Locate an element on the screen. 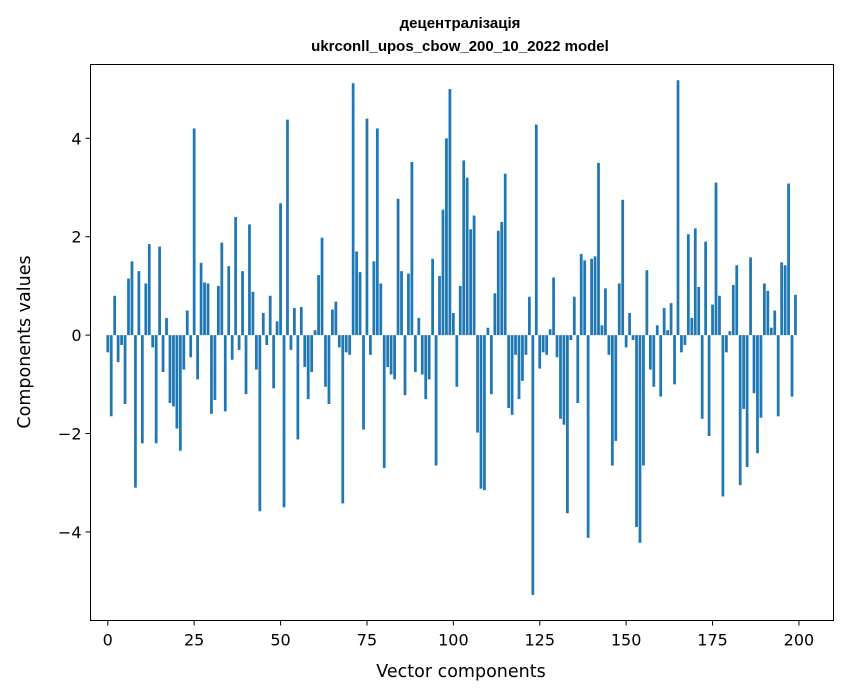 Image resolution: width=847 pixels, height=696 pixels. chart-title: децентралізація is located at coordinates (460, 23).